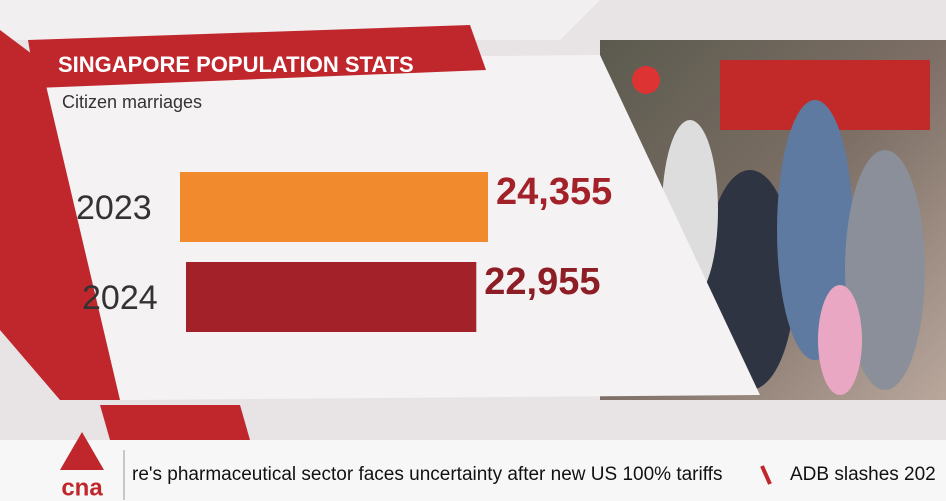  Describe the element at coordinates (82, 451) in the screenshot. I see `logo-mark` at that location.